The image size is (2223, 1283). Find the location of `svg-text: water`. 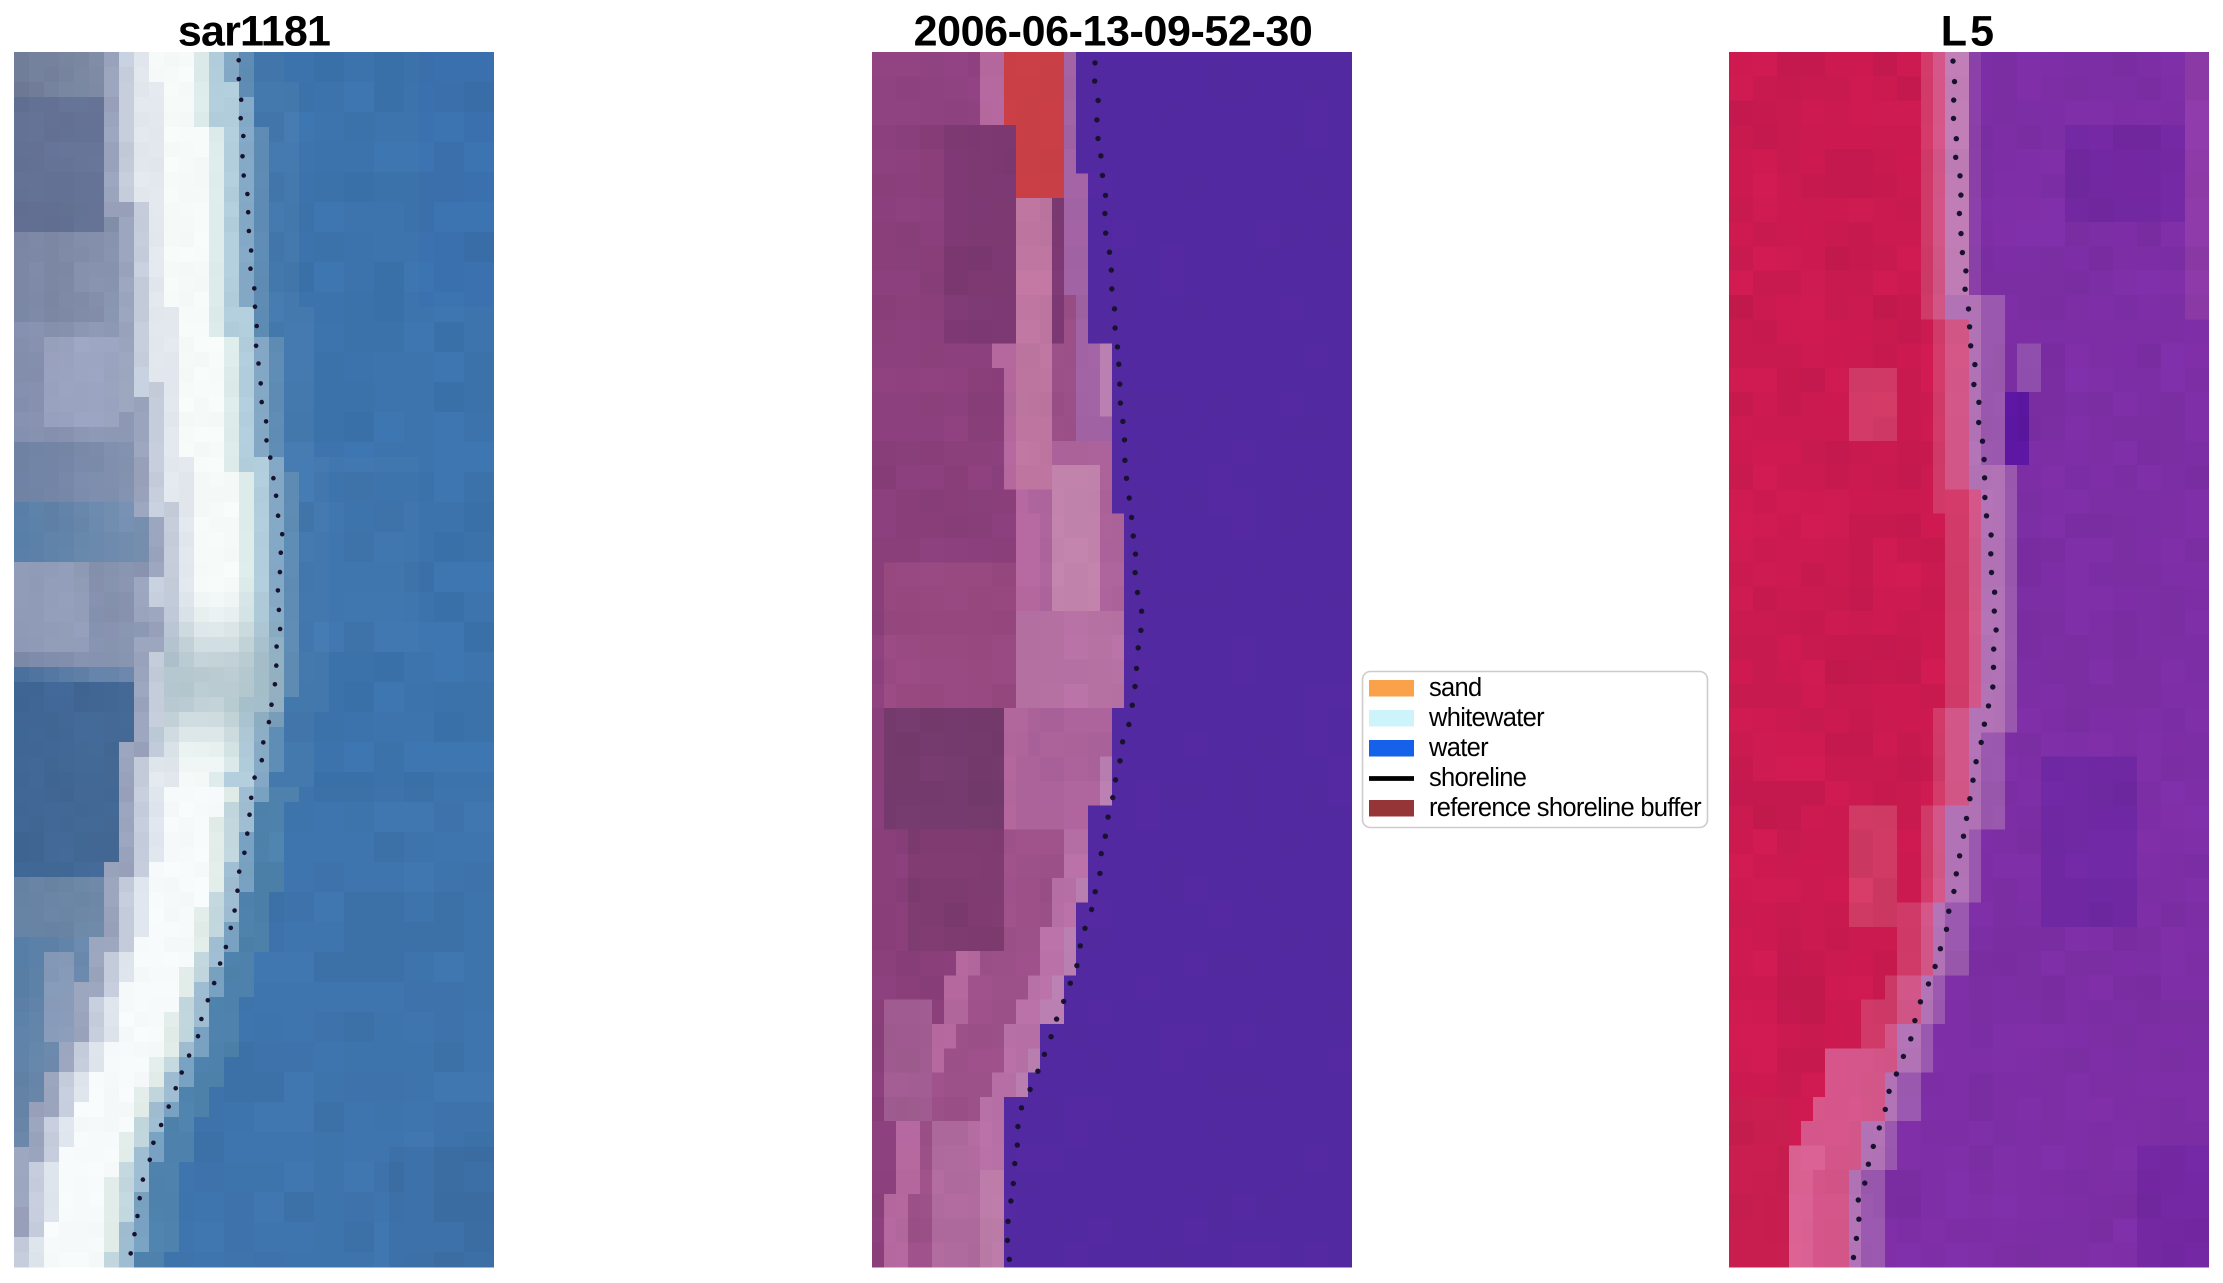

svg-text: water is located at coordinates (1458, 748).